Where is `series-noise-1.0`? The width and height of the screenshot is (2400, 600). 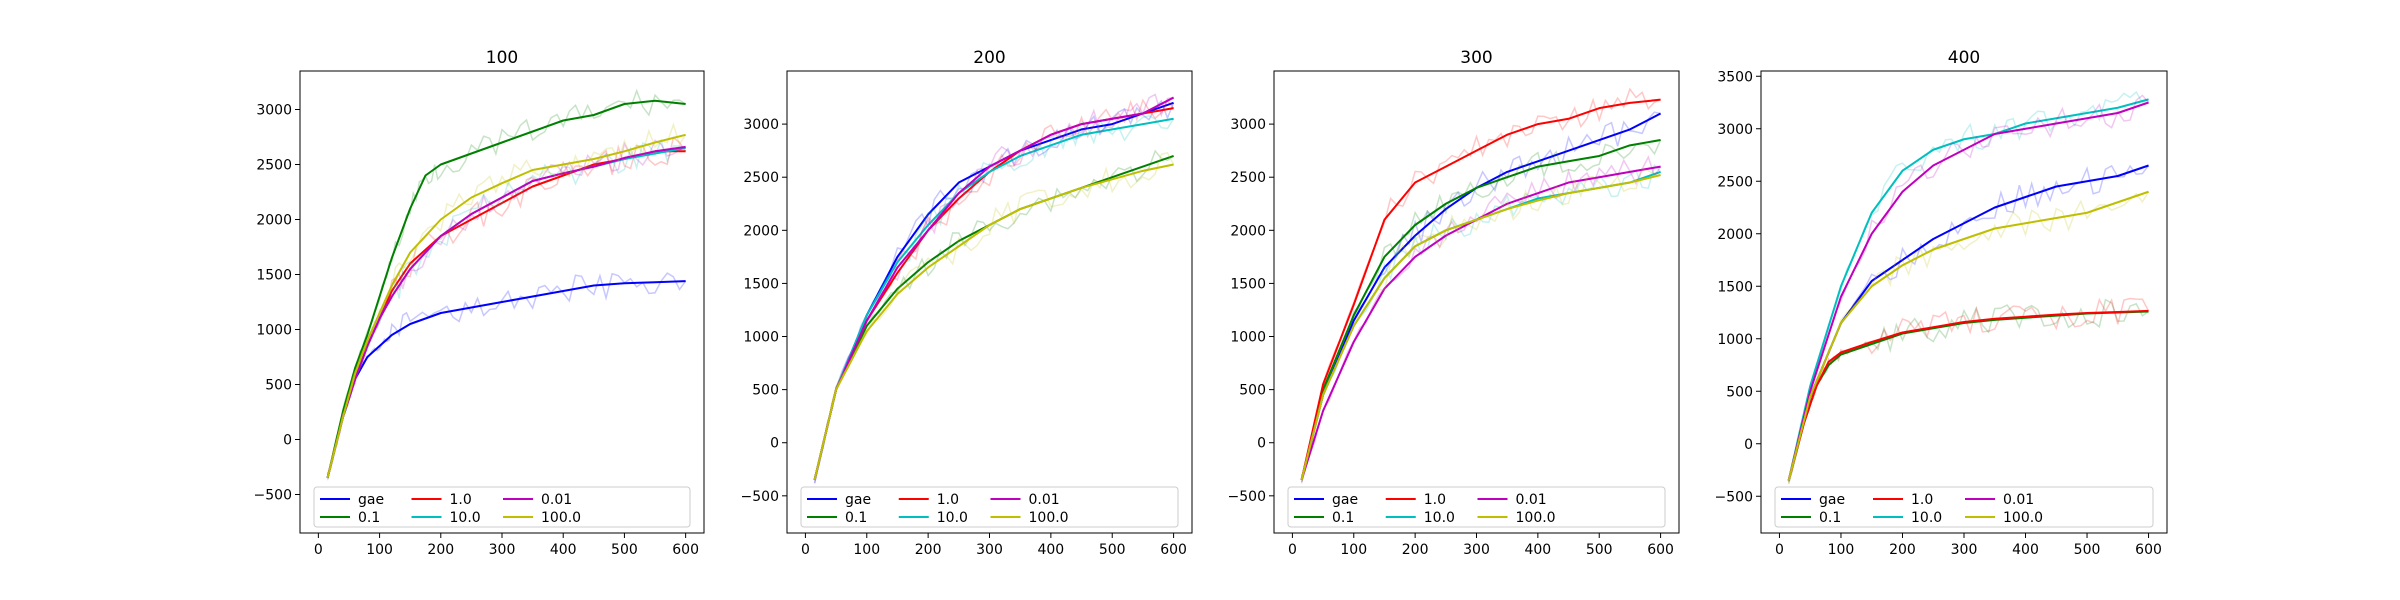 series-noise-1.0 is located at coordinates (1969, 388).